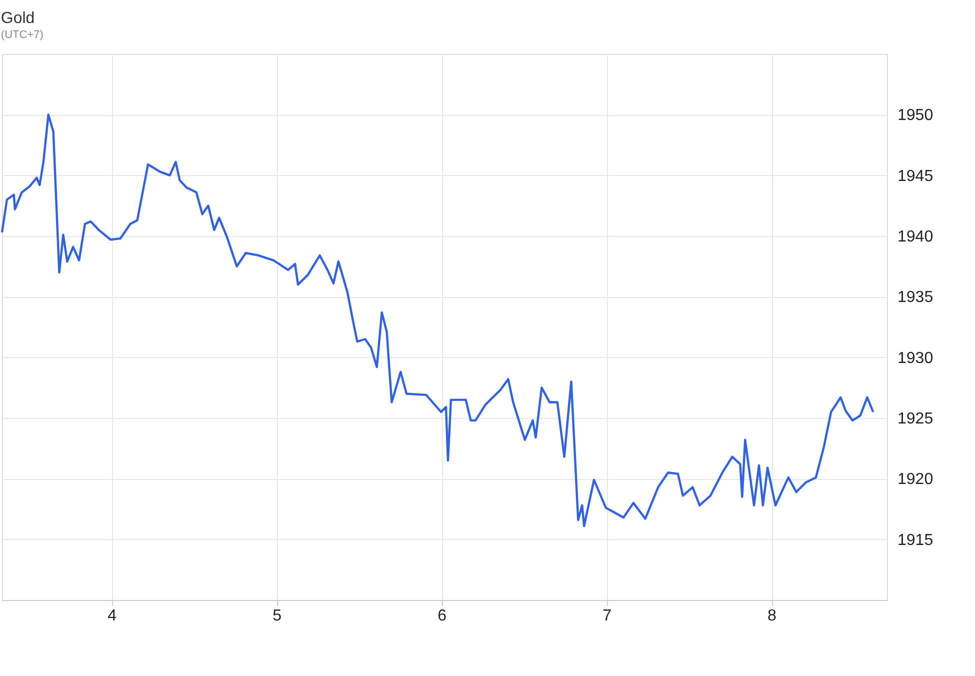  What do you see at coordinates (607, 616) in the screenshot?
I see `x-tick-label: 7` at bounding box center [607, 616].